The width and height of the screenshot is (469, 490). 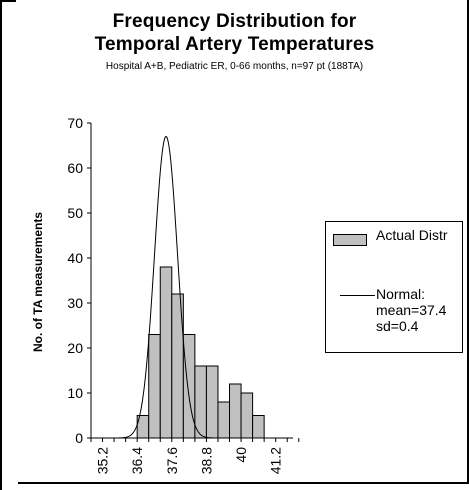 What do you see at coordinates (75, 213) in the screenshot?
I see `y-tick-label: 50` at bounding box center [75, 213].